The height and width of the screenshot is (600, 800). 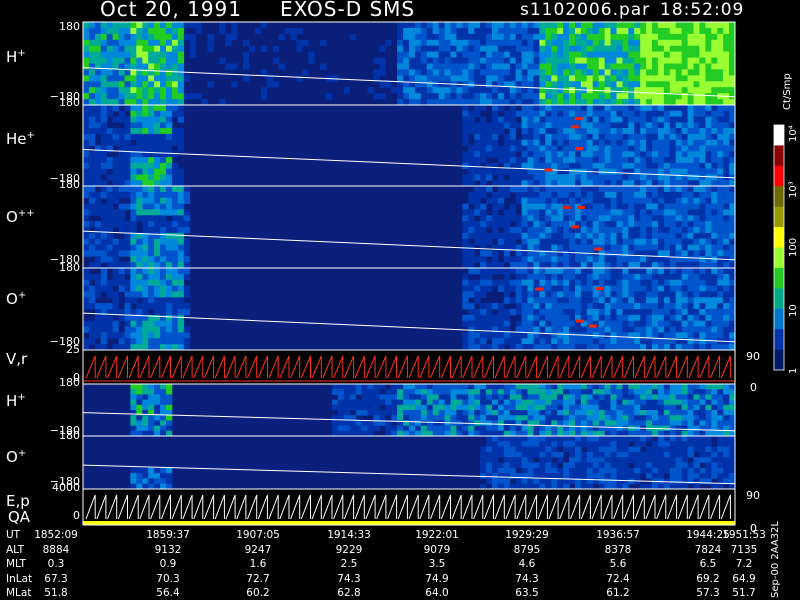 What do you see at coordinates (19, 517) in the screenshot?
I see `panel-label-qa: QA` at bounding box center [19, 517].